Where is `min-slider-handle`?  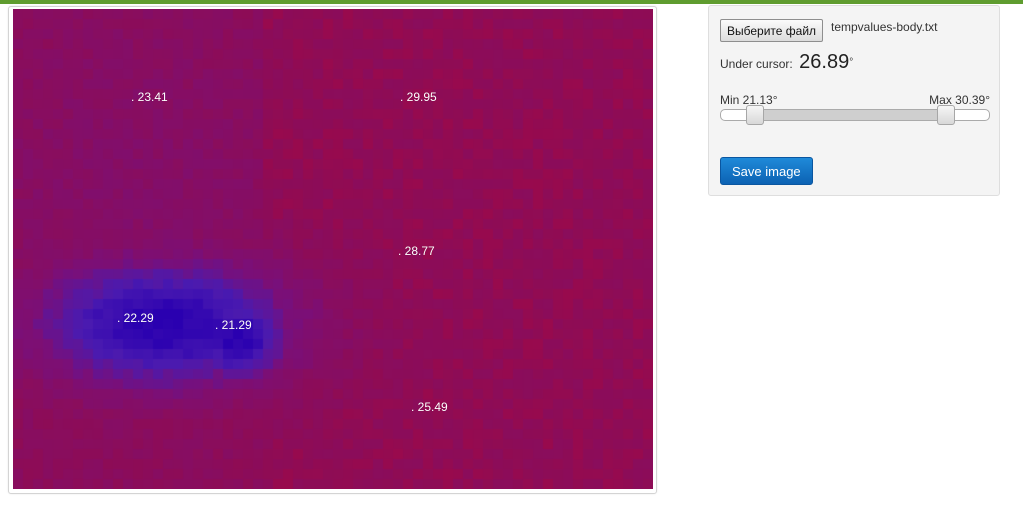
min-slider-handle is located at coordinates (754, 115).